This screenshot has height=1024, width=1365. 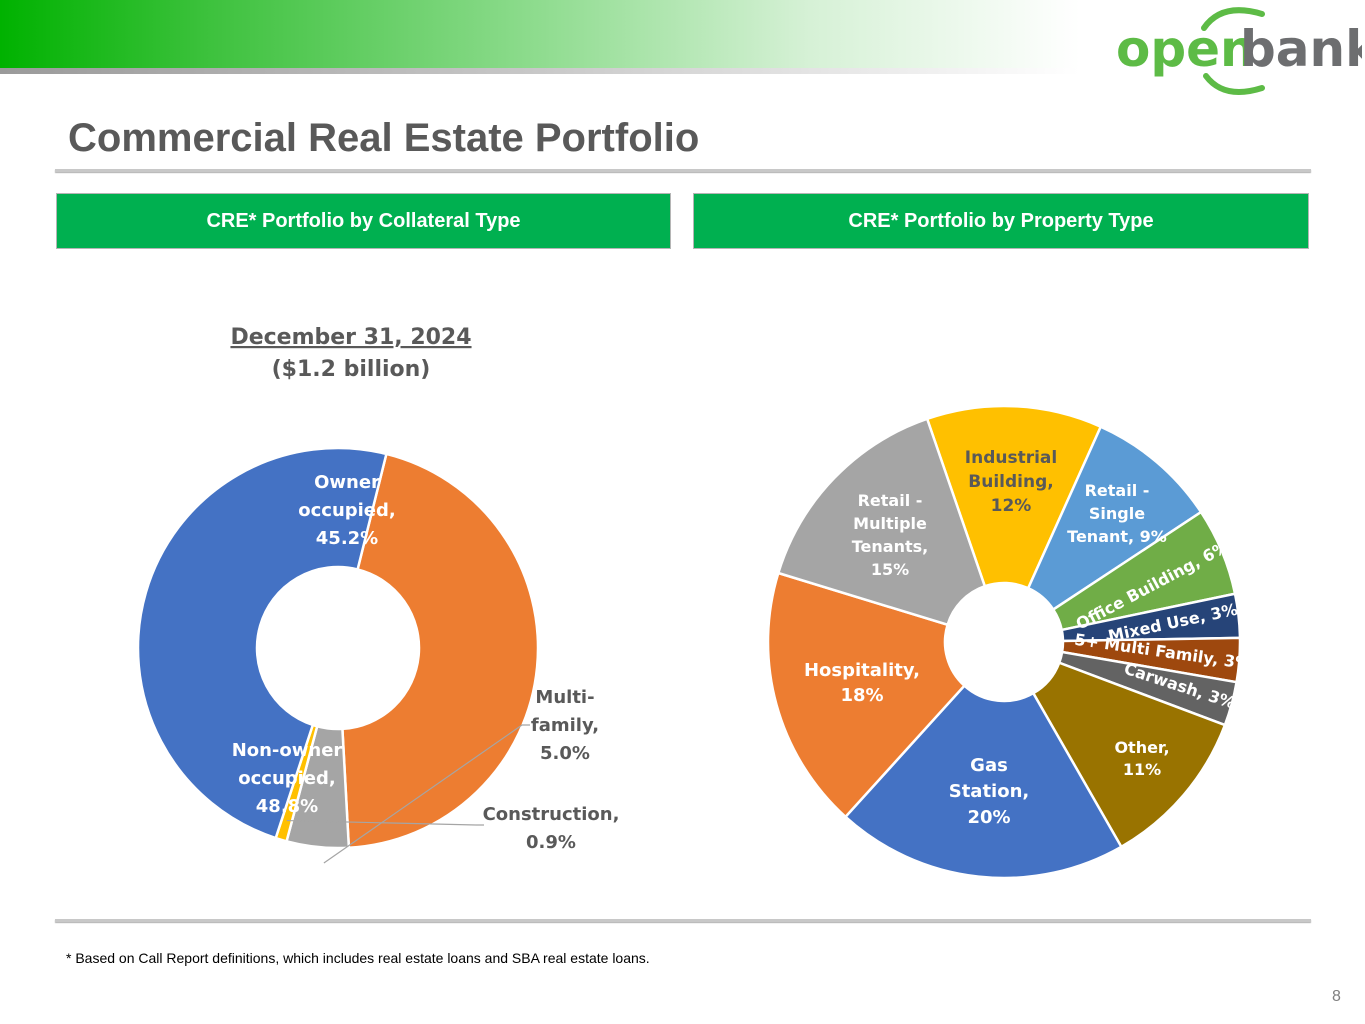 I want to click on label-non-owner: Non-owner occupied, 48.8%, so click(x=287, y=778).